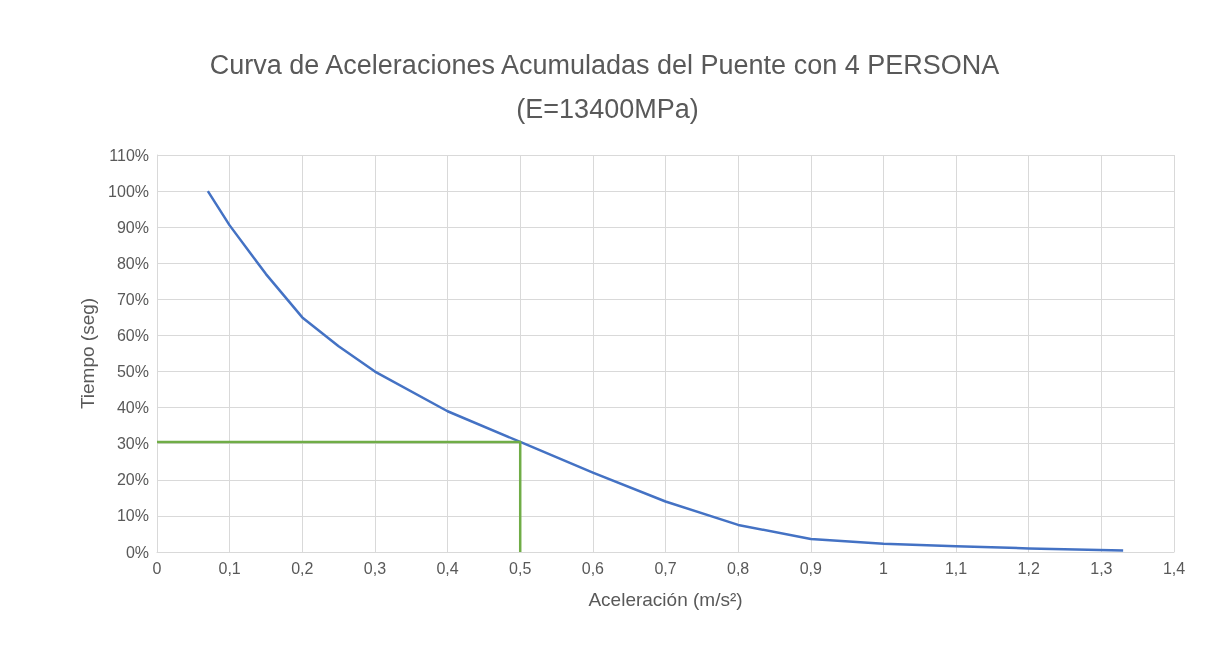  Describe the element at coordinates (810, 568) in the screenshot. I see `x-tick-label: 0,9` at that location.